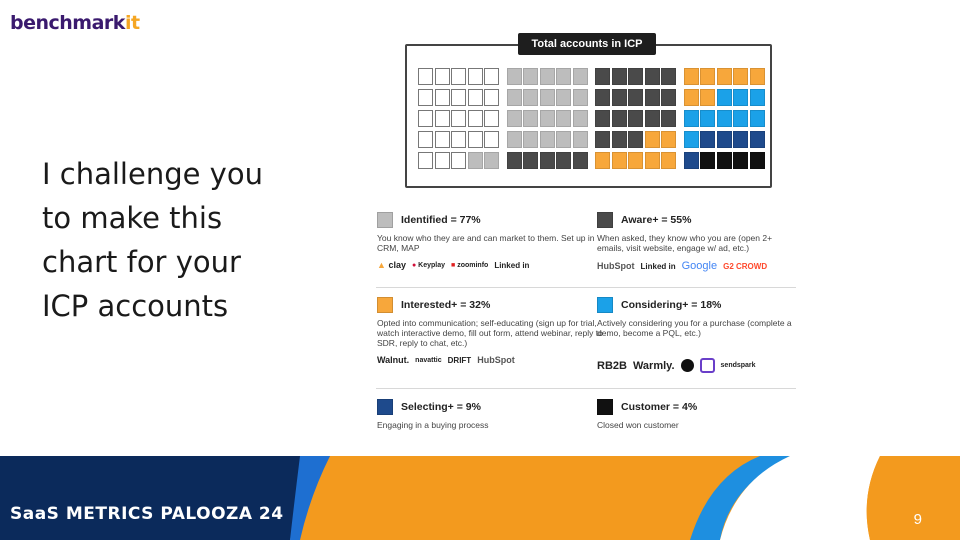 This screenshot has height=540, width=960. Describe the element at coordinates (433, 425) in the screenshot. I see `legend-description: Engaging in a buying process` at that location.